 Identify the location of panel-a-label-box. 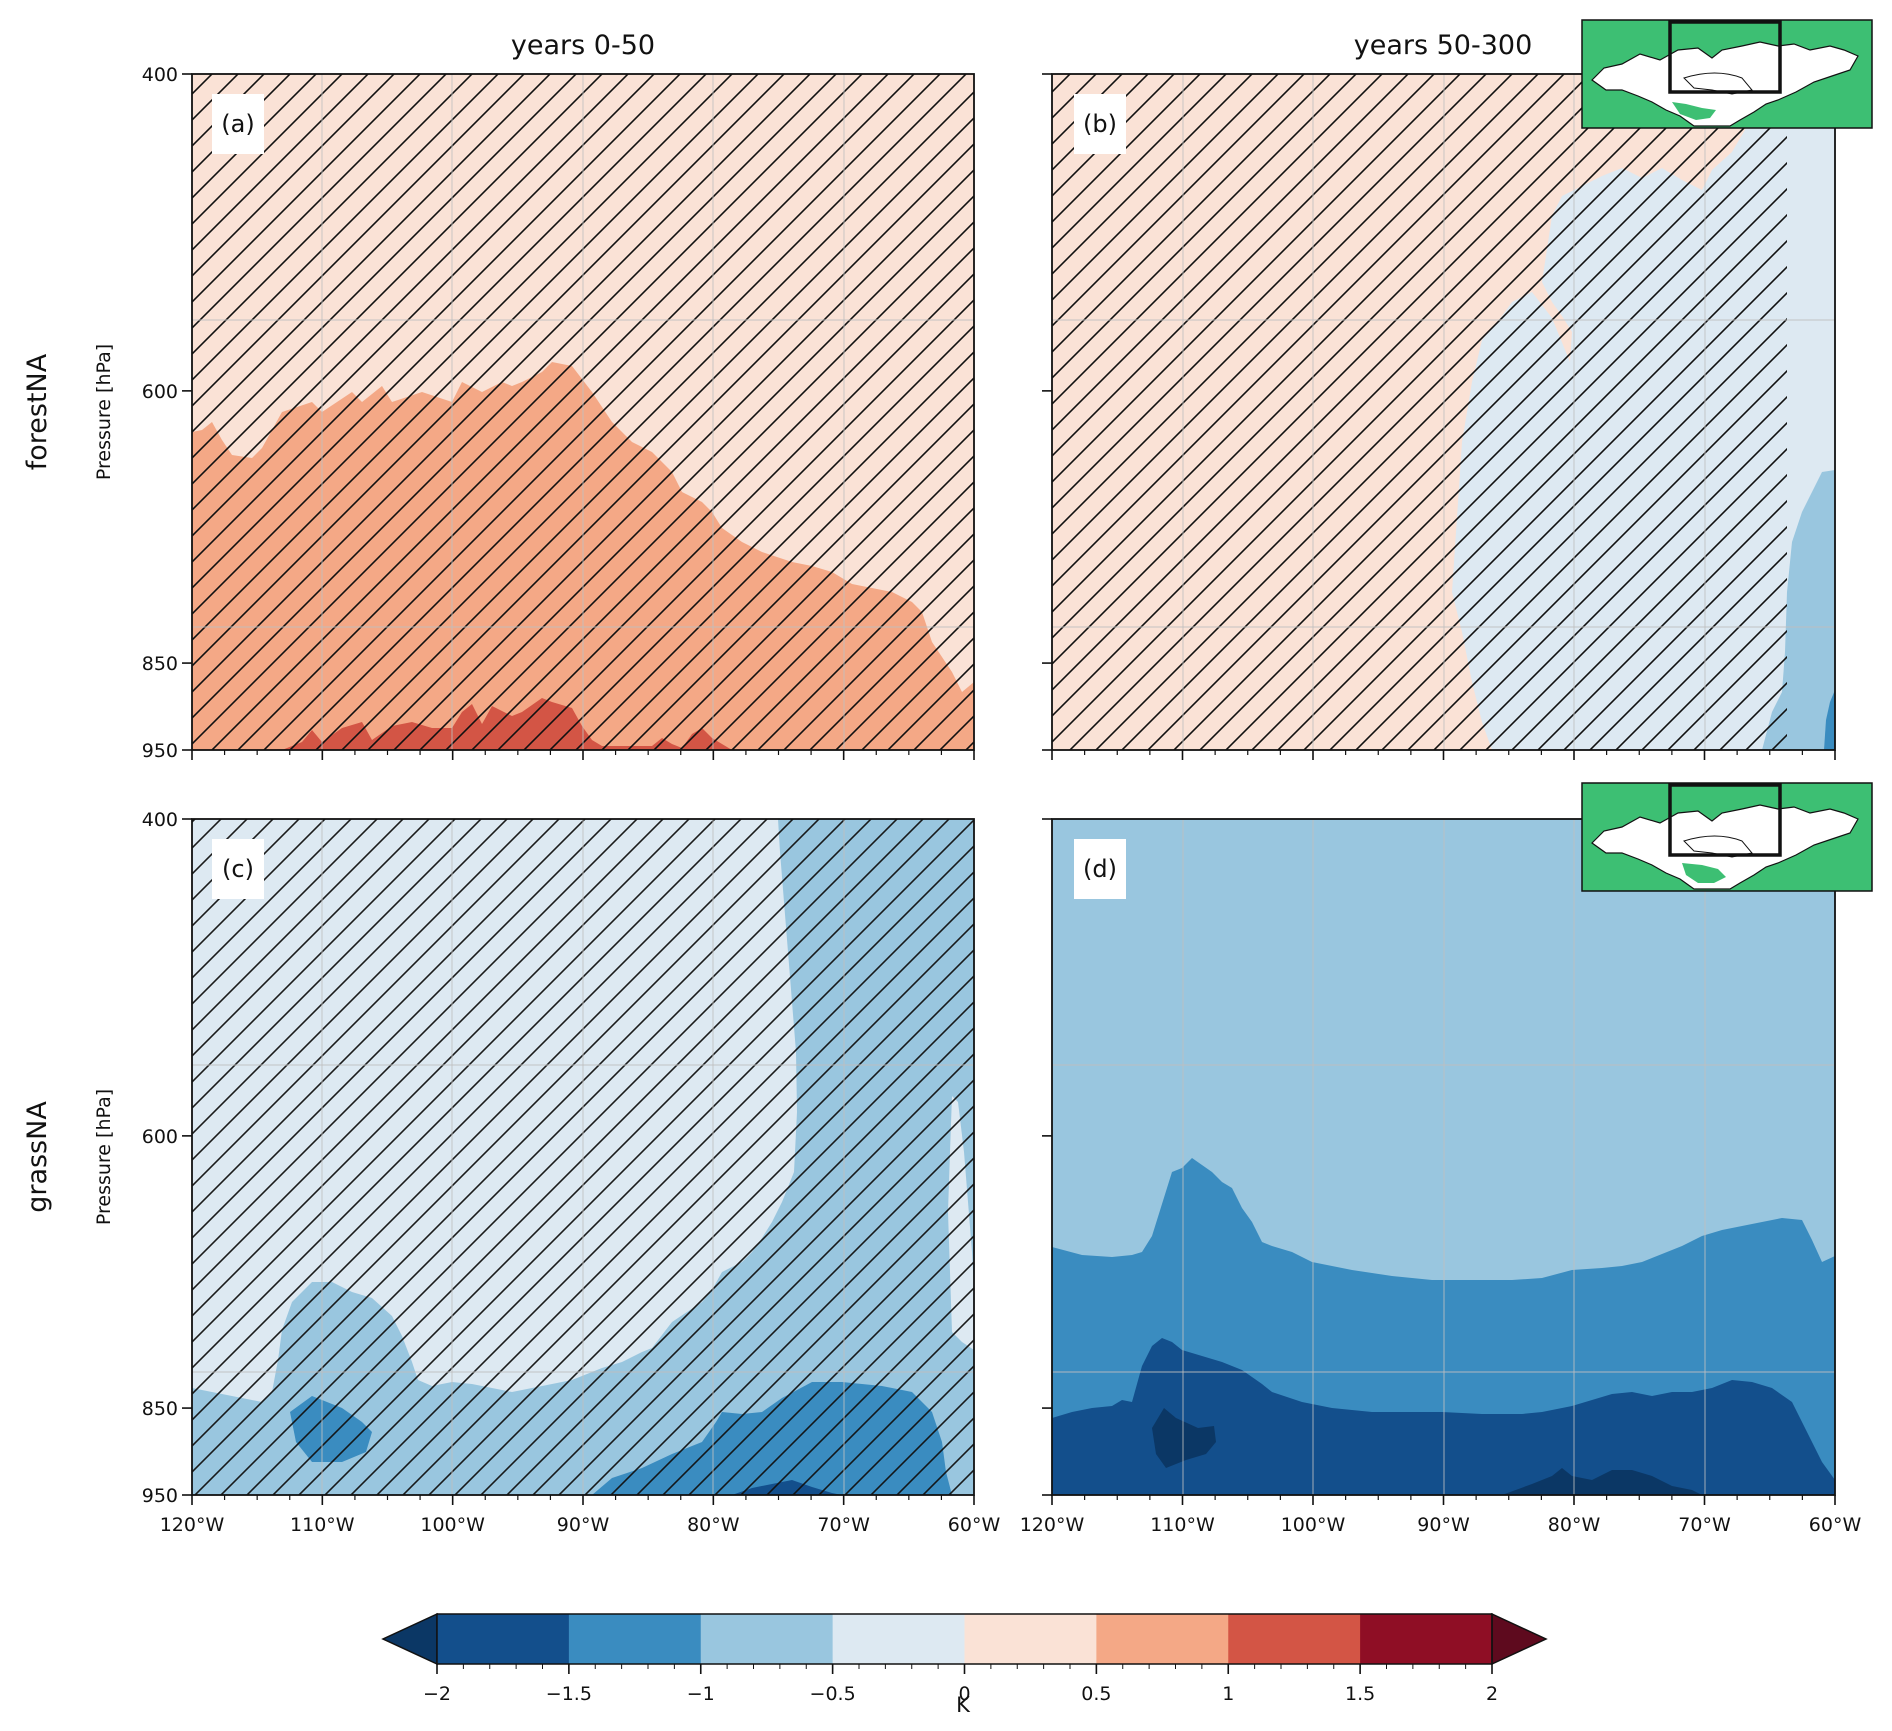
(238, 124).